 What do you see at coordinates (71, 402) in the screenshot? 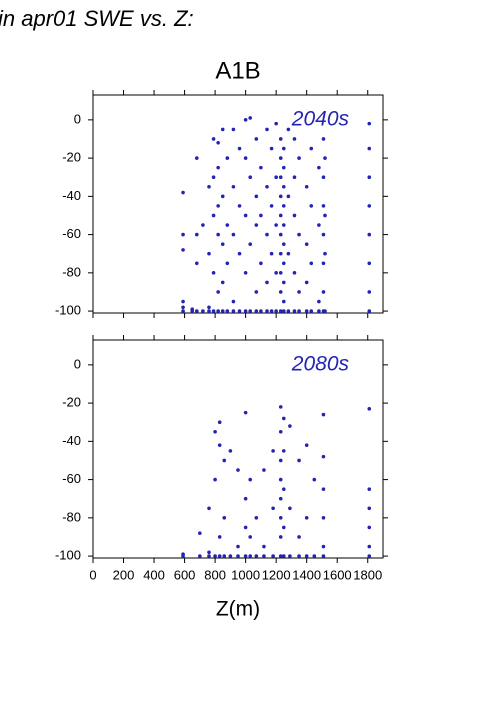
I see `y-tick-label: -20` at bounding box center [71, 402].